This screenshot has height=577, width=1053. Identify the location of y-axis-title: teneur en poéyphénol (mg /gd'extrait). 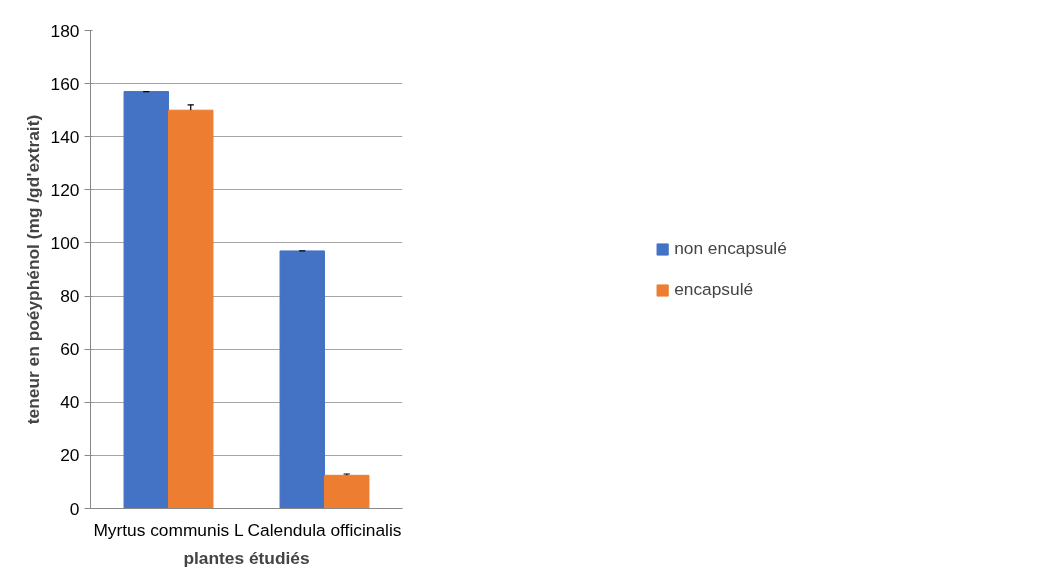
(32, 269).